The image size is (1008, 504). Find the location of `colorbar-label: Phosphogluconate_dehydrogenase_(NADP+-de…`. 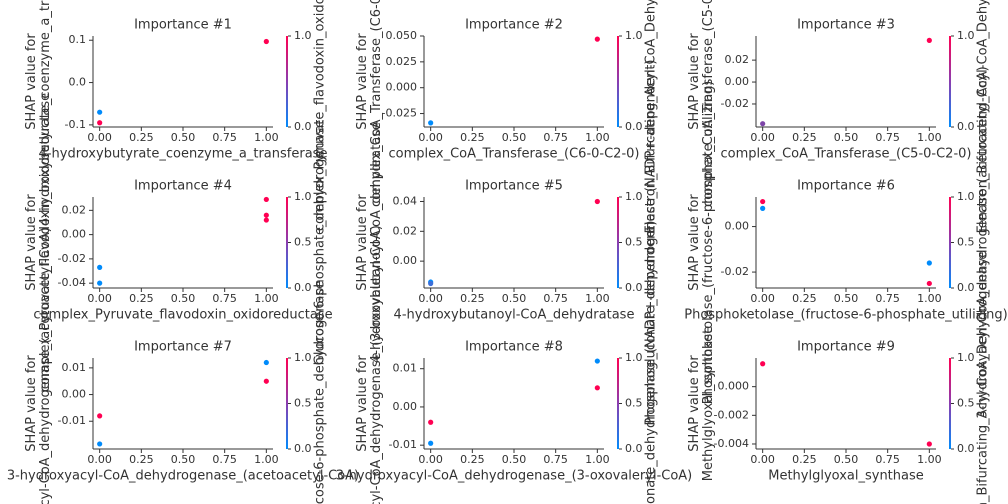

colorbar-label: Phosphogluconate_dehydrogenase_(NADP+-de… is located at coordinates (651, 362).